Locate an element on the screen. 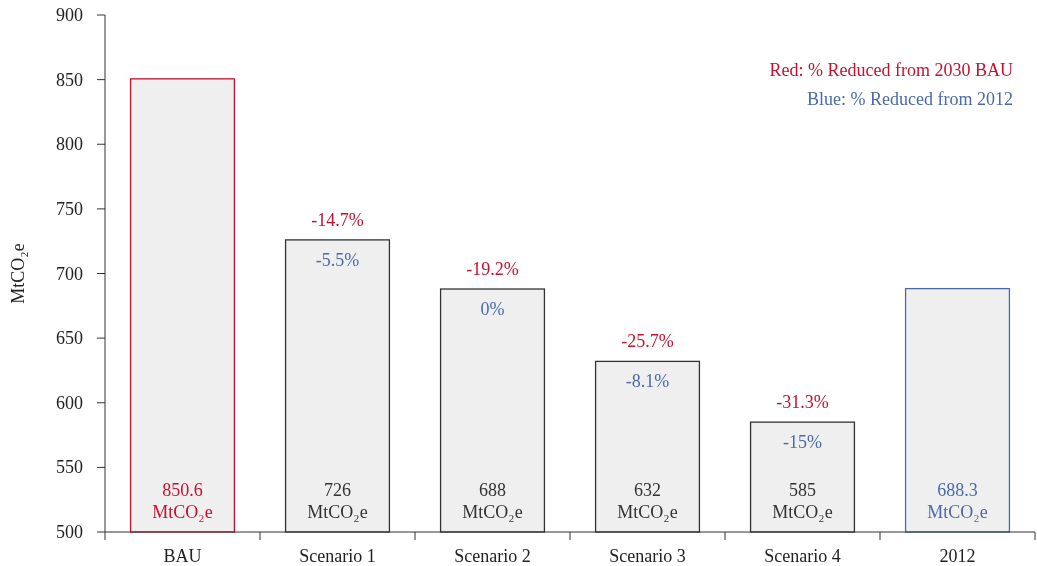 The image size is (1037, 566). data-label: 726 MtCO₂e is located at coordinates (337, 501).